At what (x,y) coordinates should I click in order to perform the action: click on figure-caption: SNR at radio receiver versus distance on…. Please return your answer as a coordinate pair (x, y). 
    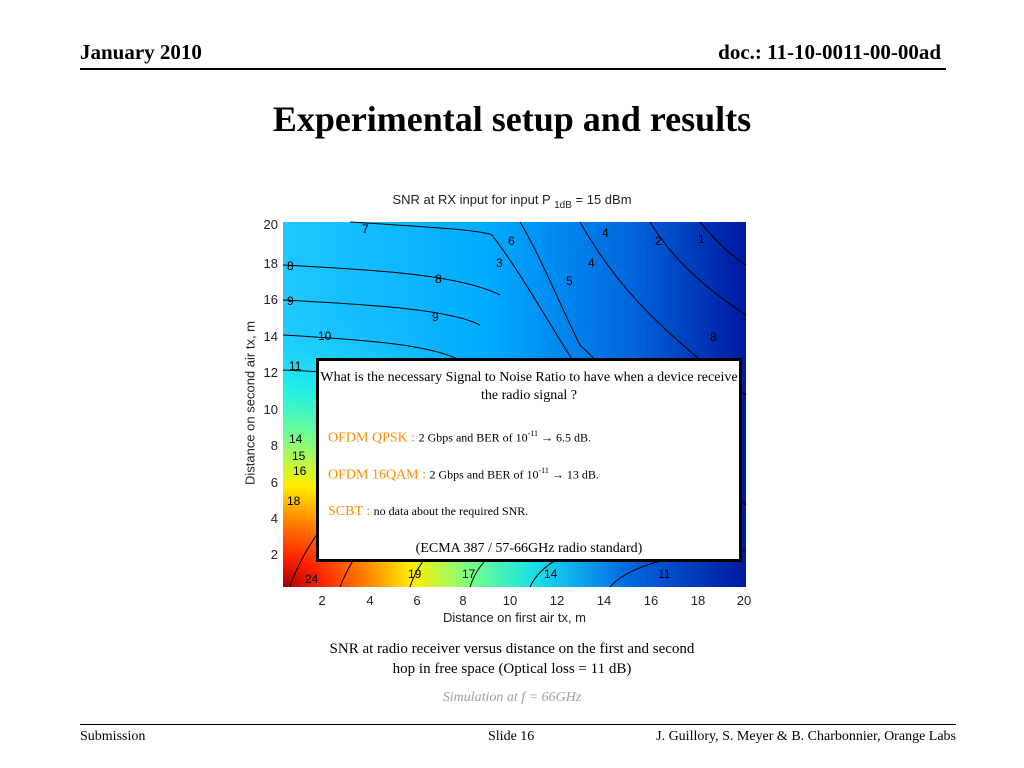
    Looking at the image, I should click on (512, 659).